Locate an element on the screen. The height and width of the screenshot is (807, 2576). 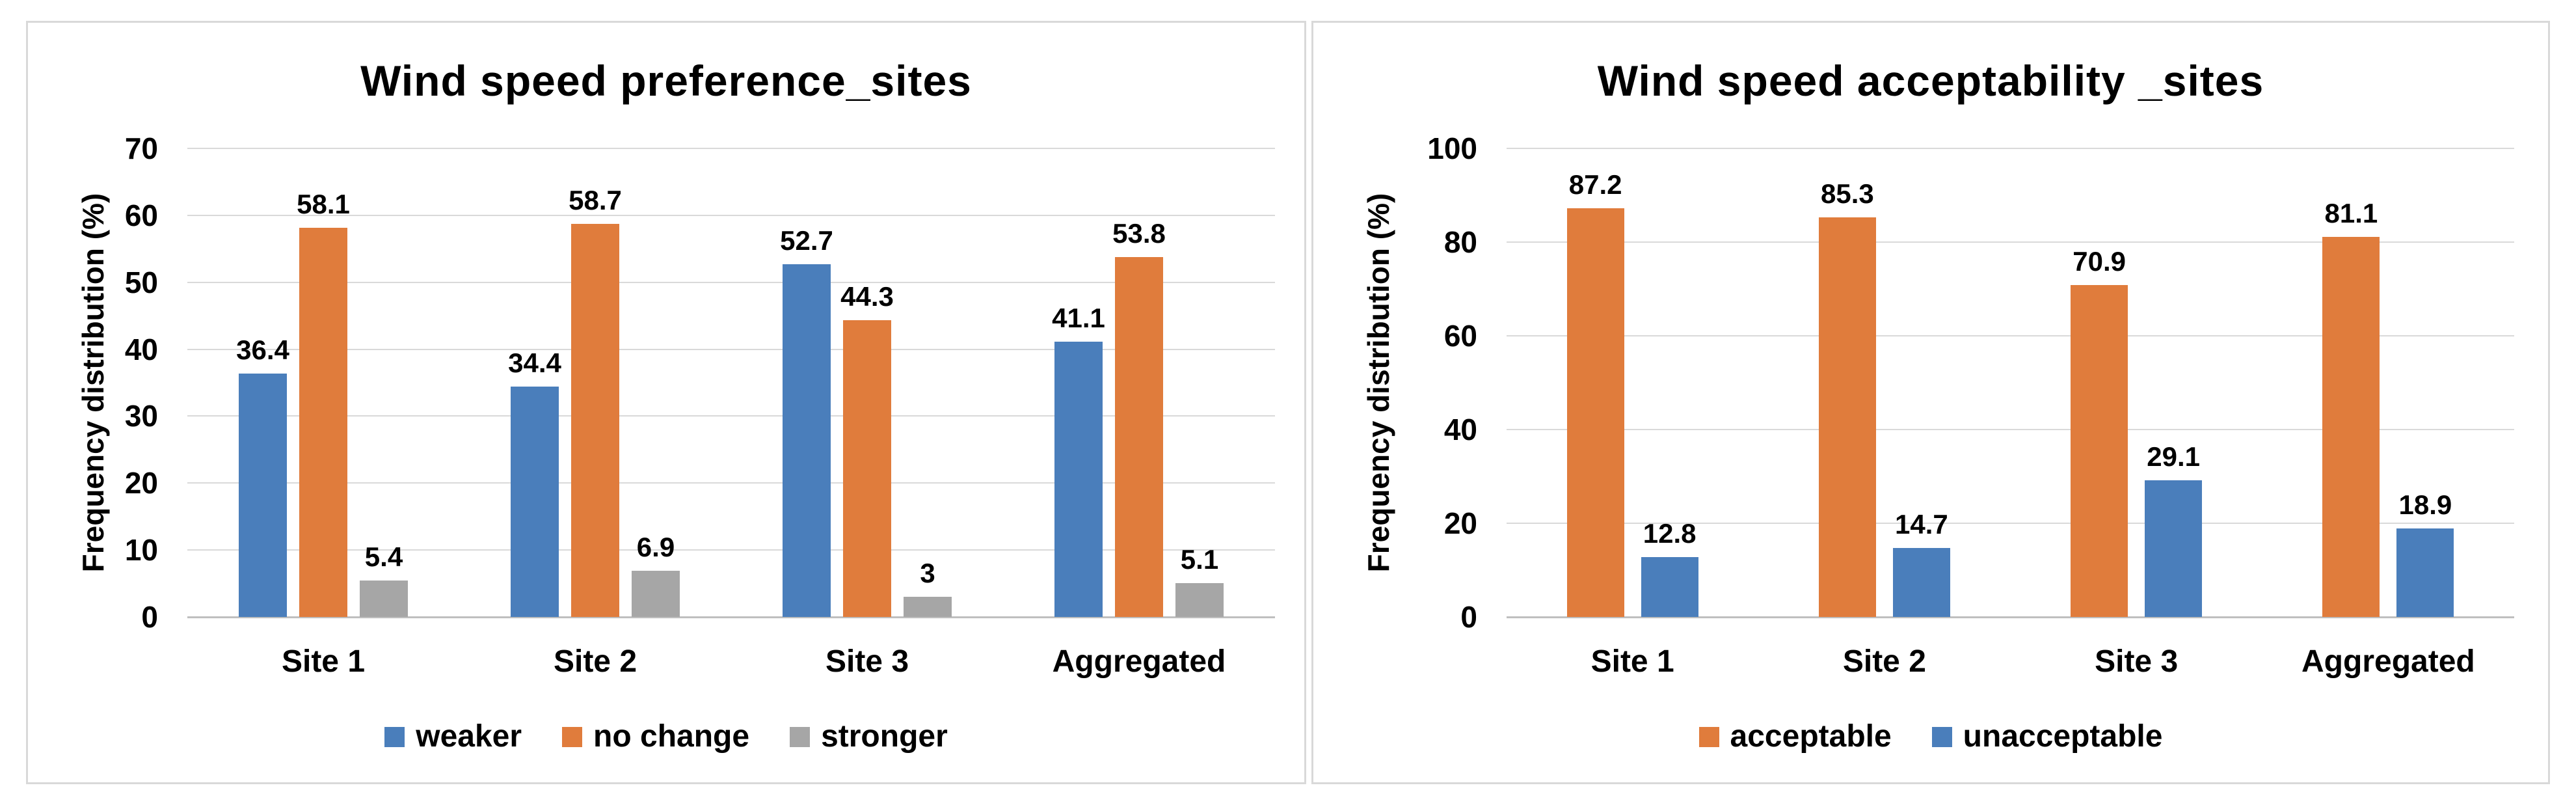
value-label-unacceptable-site-3: 29.1 is located at coordinates (2173, 456).